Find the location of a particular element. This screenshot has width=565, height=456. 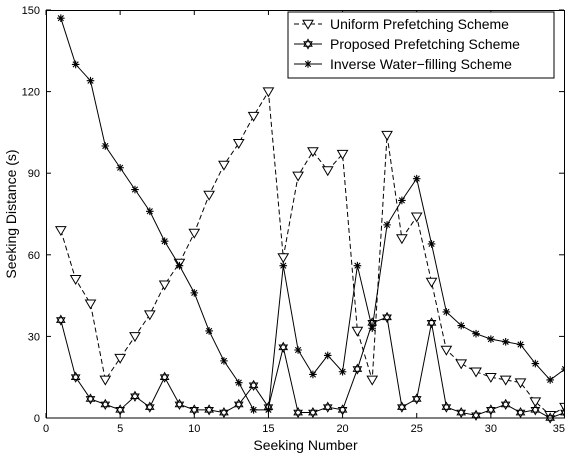

legend-item: Proposed Prefetching Scheme is located at coordinates (407, 44).